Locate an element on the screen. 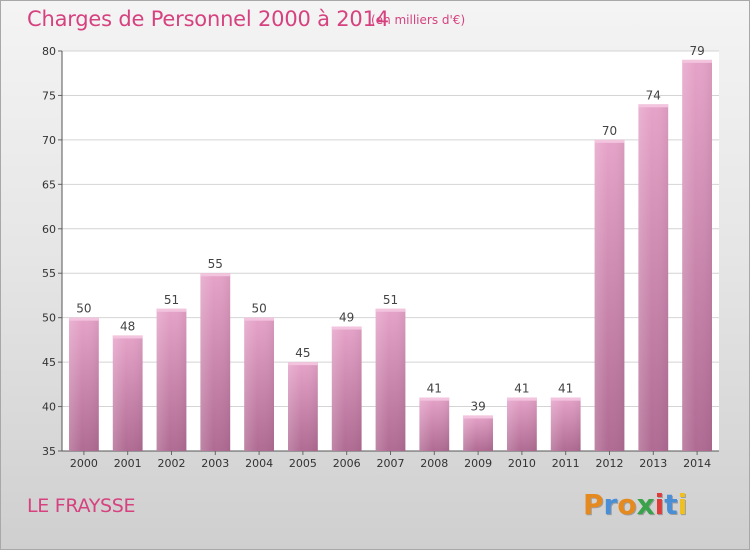 This screenshot has width=750, height=550. x-tick-label: 2006 is located at coordinates (347, 463).